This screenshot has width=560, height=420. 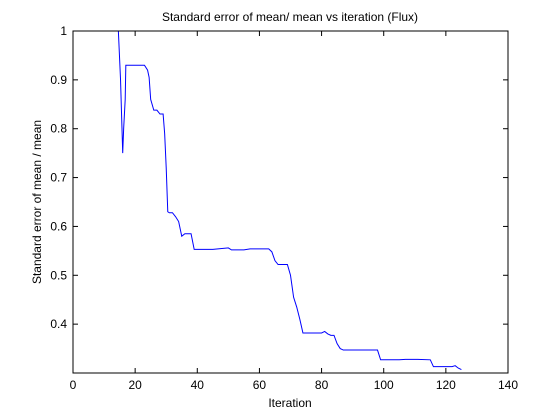 I want to click on y-tick-label: 0.5, so click(x=58, y=275).